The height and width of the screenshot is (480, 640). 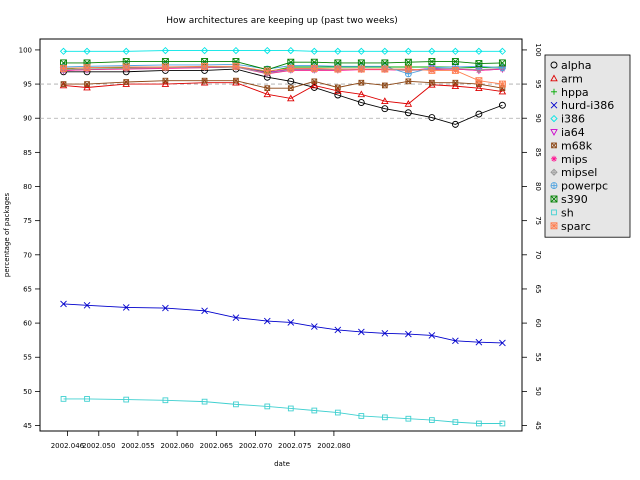 What do you see at coordinates (584, 186) in the screenshot?
I see `legend-label: powerpc` at bounding box center [584, 186].